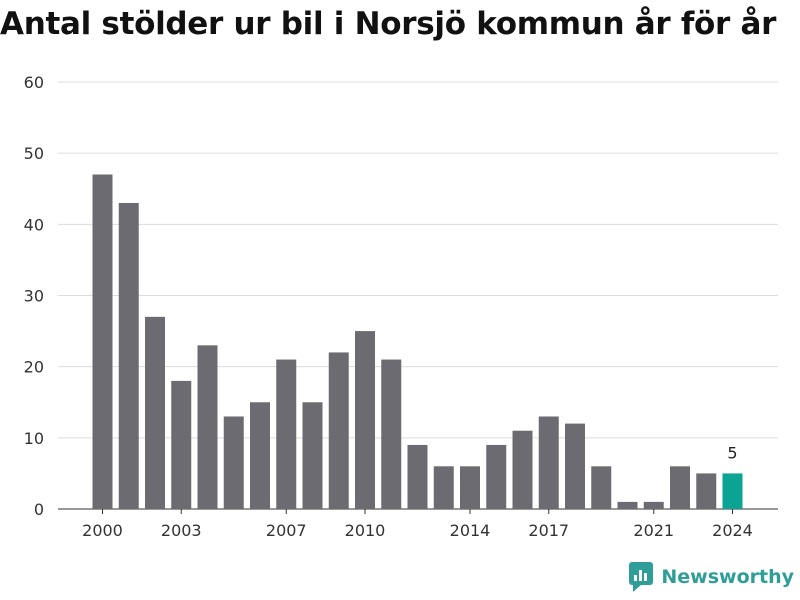 The width and height of the screenshot is (800, 600). What do you see at coordinates (181, 530) in the screenshot?
I see `x-tick-label: 2003` at bounding box center [181, 530].